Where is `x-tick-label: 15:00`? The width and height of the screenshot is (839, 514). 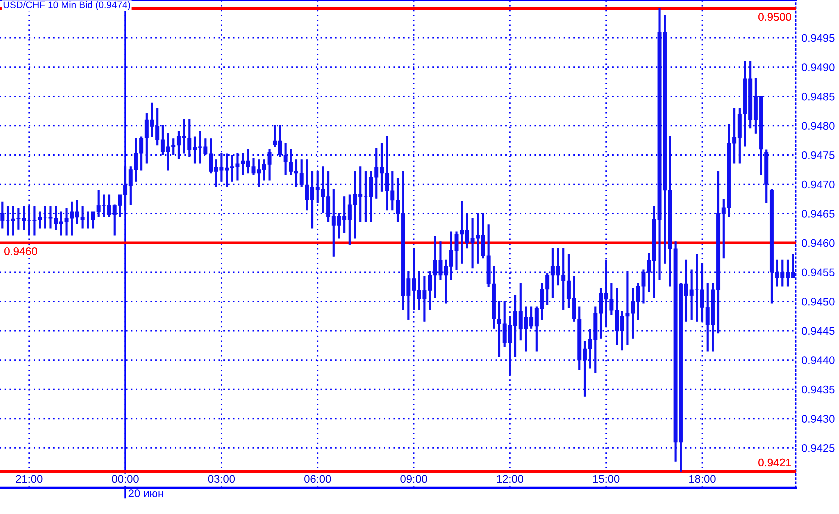
x-tick-label: 15:00 is located at coordinates (606, 479).